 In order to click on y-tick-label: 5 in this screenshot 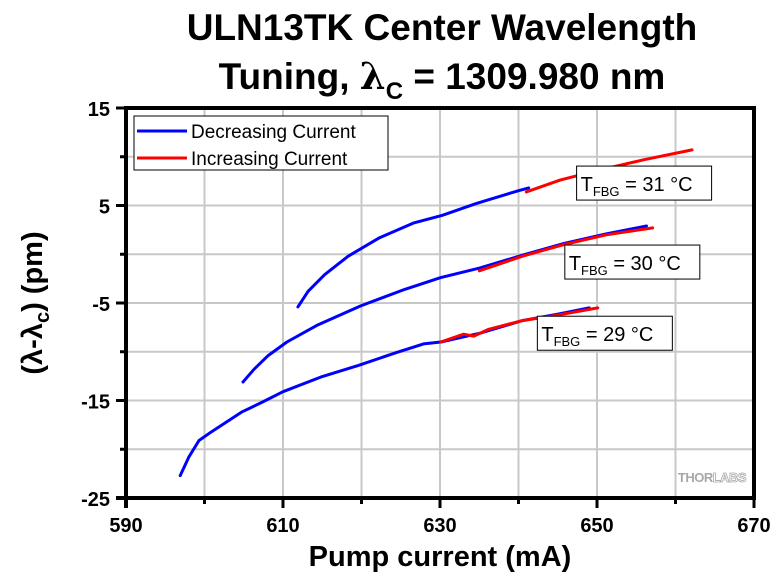, I will do `click(104, 208)`.